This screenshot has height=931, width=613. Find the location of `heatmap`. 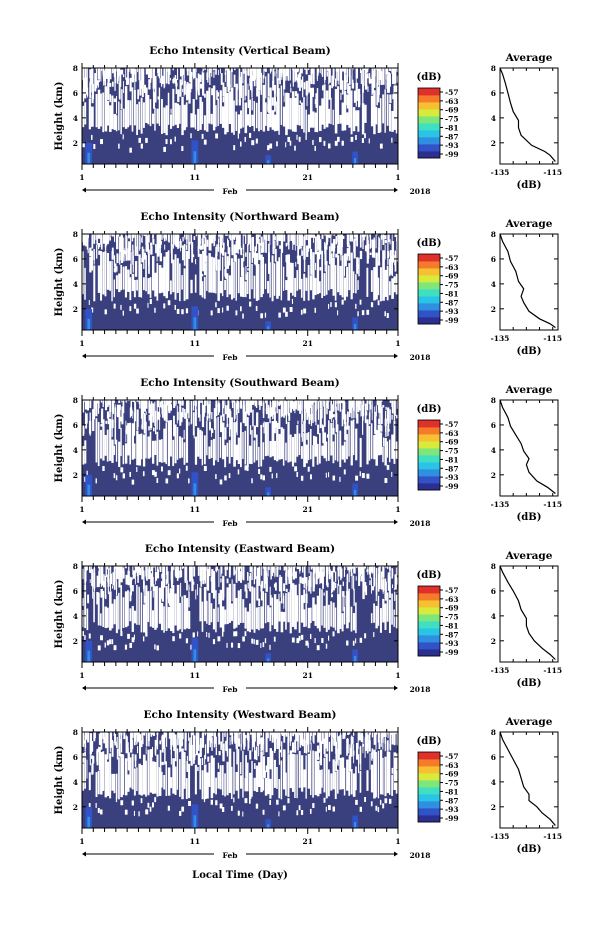

heatmap is located at coordinates (240, 780).